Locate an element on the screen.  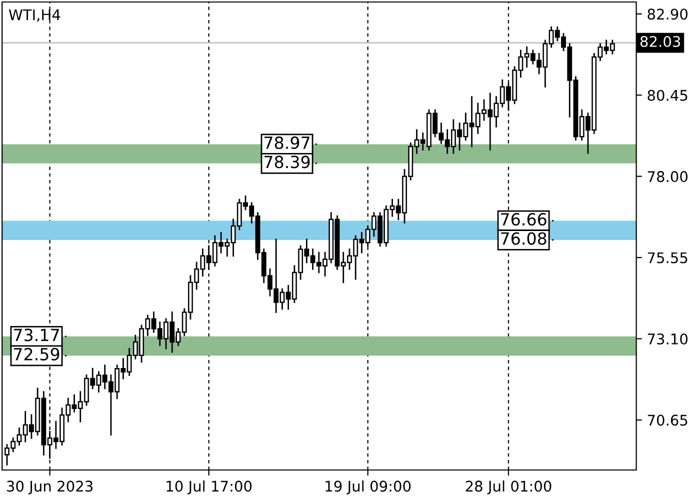
ref-line-label: 82.03 is located at coordinates (660, 41).